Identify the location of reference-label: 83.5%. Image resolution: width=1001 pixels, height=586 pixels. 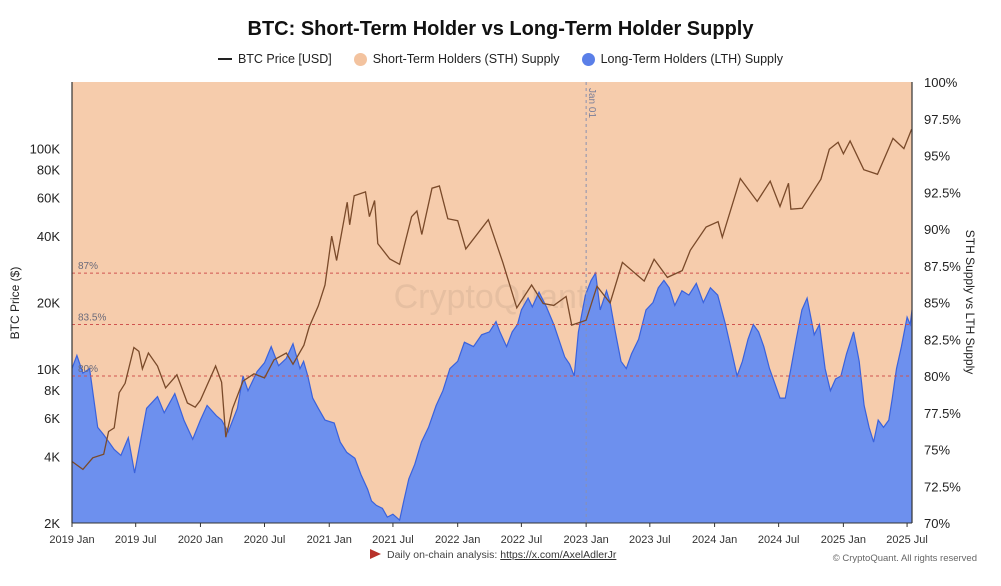
(92, 318).